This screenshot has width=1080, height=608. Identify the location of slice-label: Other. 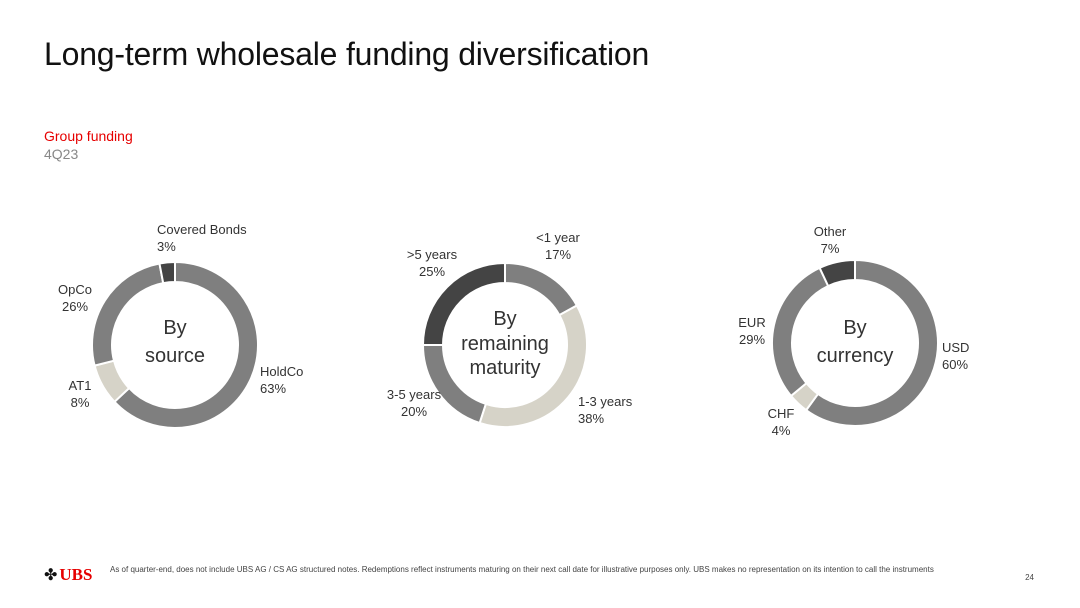
(830, 231).